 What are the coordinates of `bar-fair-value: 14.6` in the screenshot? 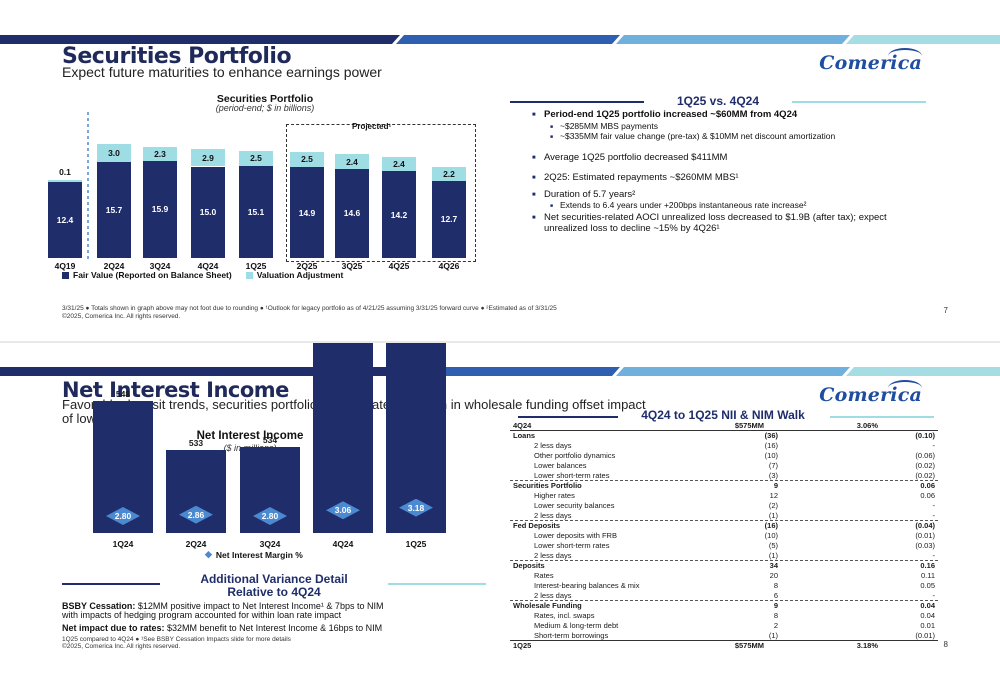 It's located at (352, 213).